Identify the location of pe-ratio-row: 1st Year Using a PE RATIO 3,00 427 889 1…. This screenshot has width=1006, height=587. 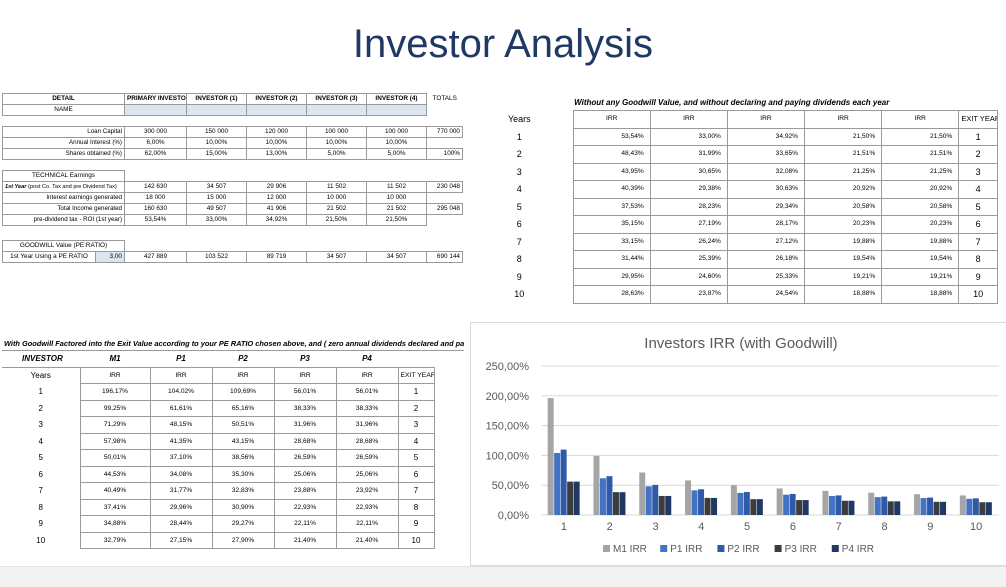
(232, 257).